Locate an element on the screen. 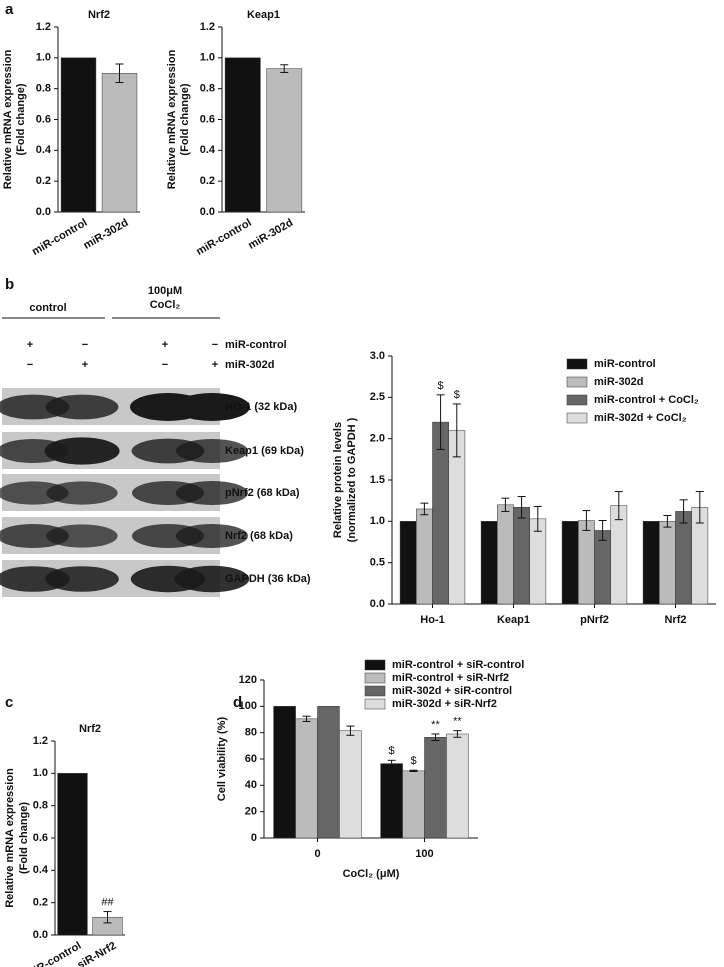  group-label: CoCl₂ is located at coordinates (165, 305).